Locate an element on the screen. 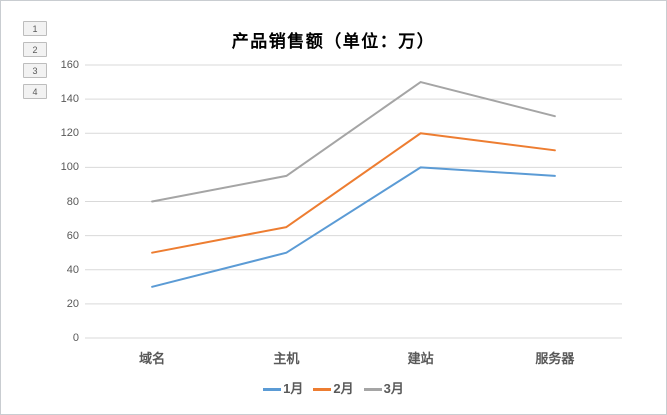 The width and height of the screenshot is (667, 415). x-axis-category-label: 服务器 is located at coordinates (555, 358).